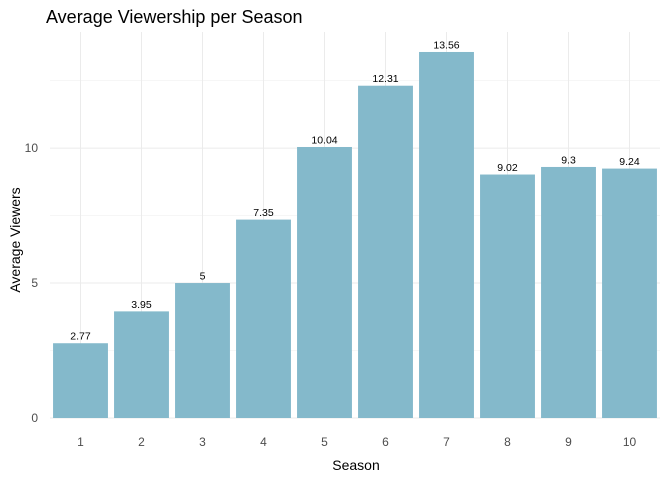  Describe the element at coordinates (507, 442) in the screenshot. I see `x-tick-label: 8` at that location.